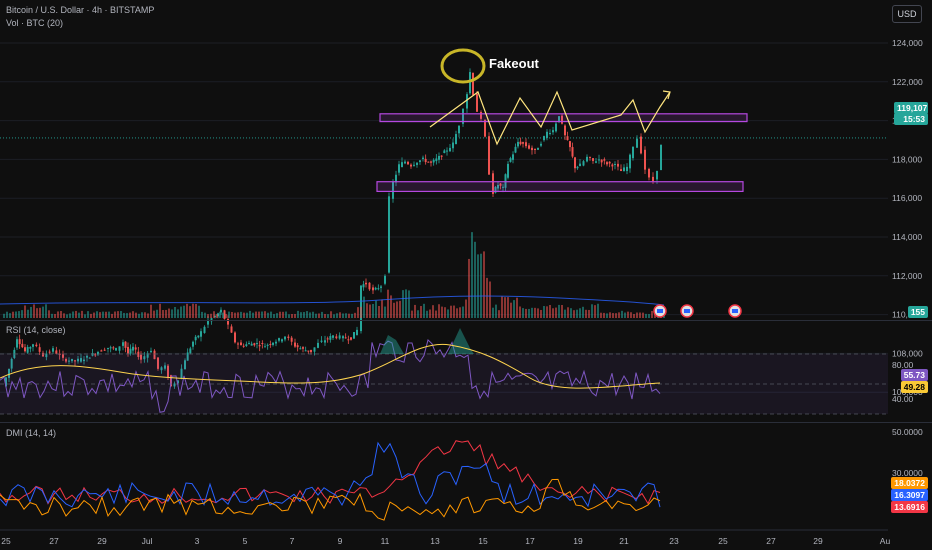  I want to click on time-tick-label: 29, so click(818, 541).